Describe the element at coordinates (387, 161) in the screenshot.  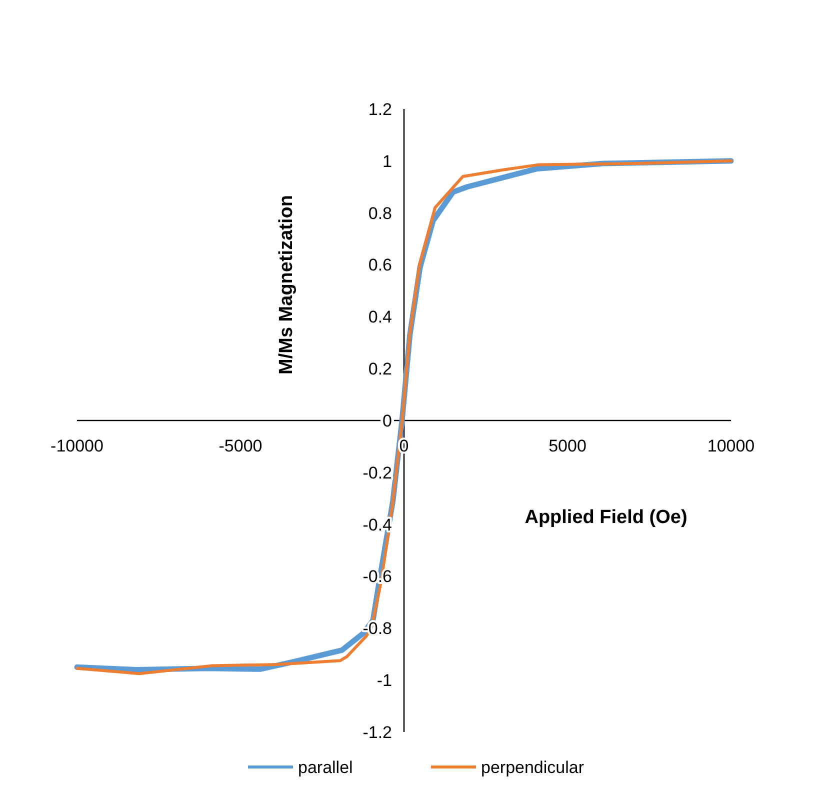
I see `y-tick-label: 1` at that location.